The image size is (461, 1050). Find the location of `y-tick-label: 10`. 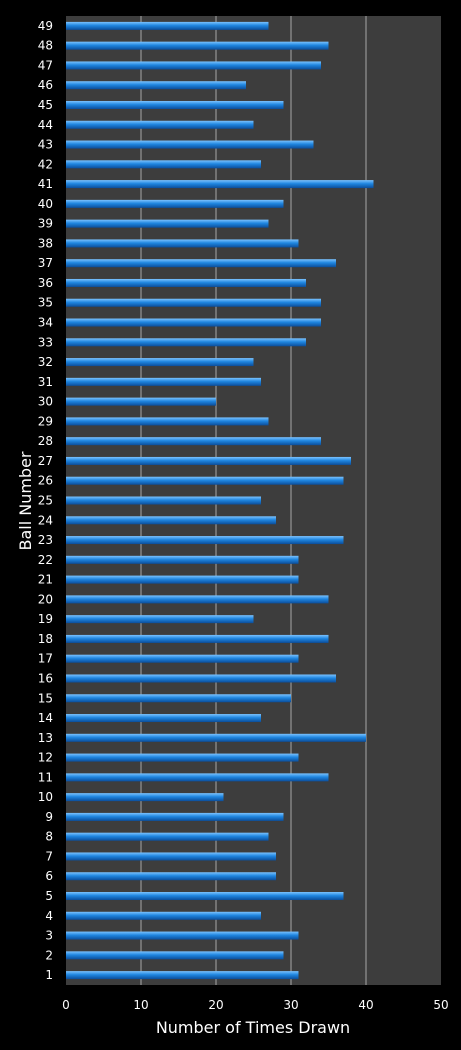

y-tick-label: 10 is located at coordinates (45, 797).